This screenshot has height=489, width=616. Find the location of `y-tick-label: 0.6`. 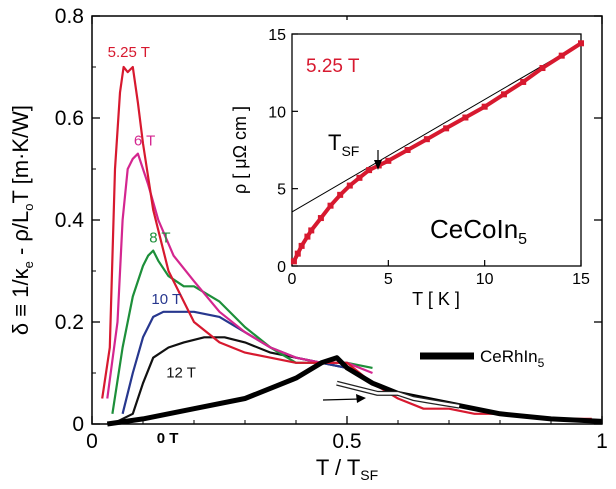

y-tick-label: 0.6 is located at coordinates (69, 118).